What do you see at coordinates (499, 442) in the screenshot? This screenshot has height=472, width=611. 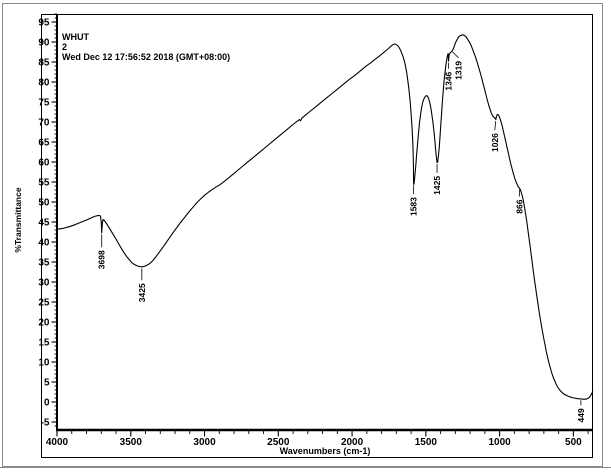 I see `x-tick-label: 1000` at bounding box center [499, 442].